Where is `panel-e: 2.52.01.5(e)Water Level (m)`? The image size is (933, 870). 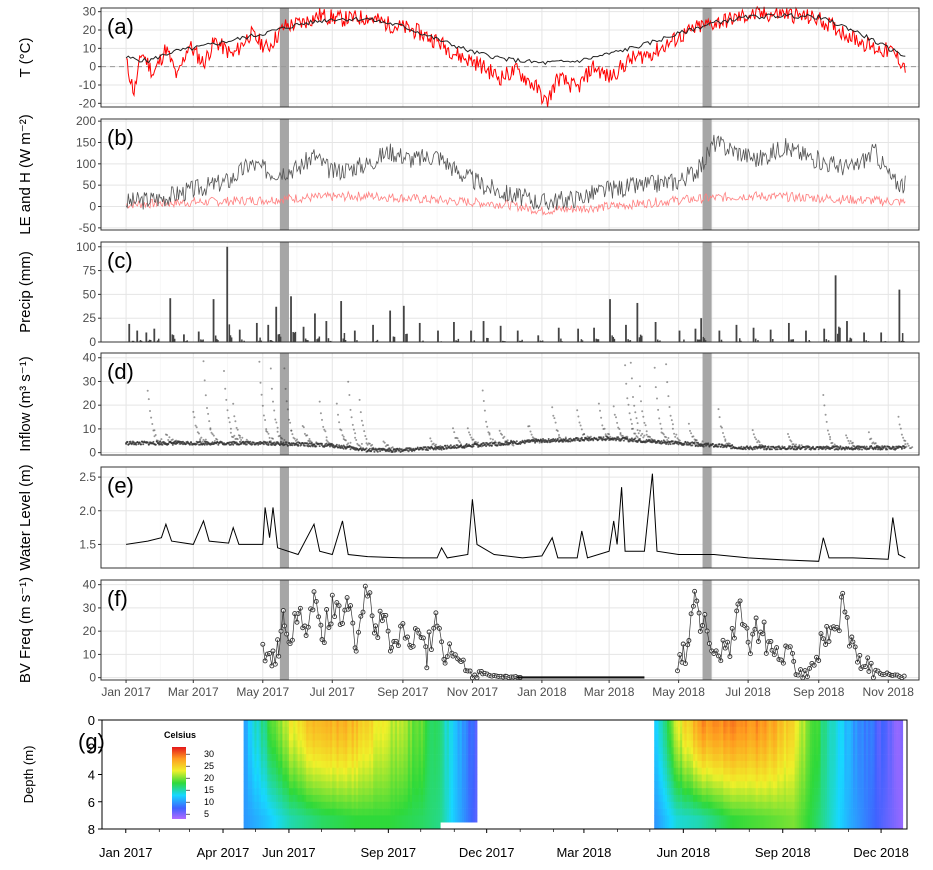
panel-e: 2.52.01.5(e)Water Level (m) is located at coordinates (468, 517).